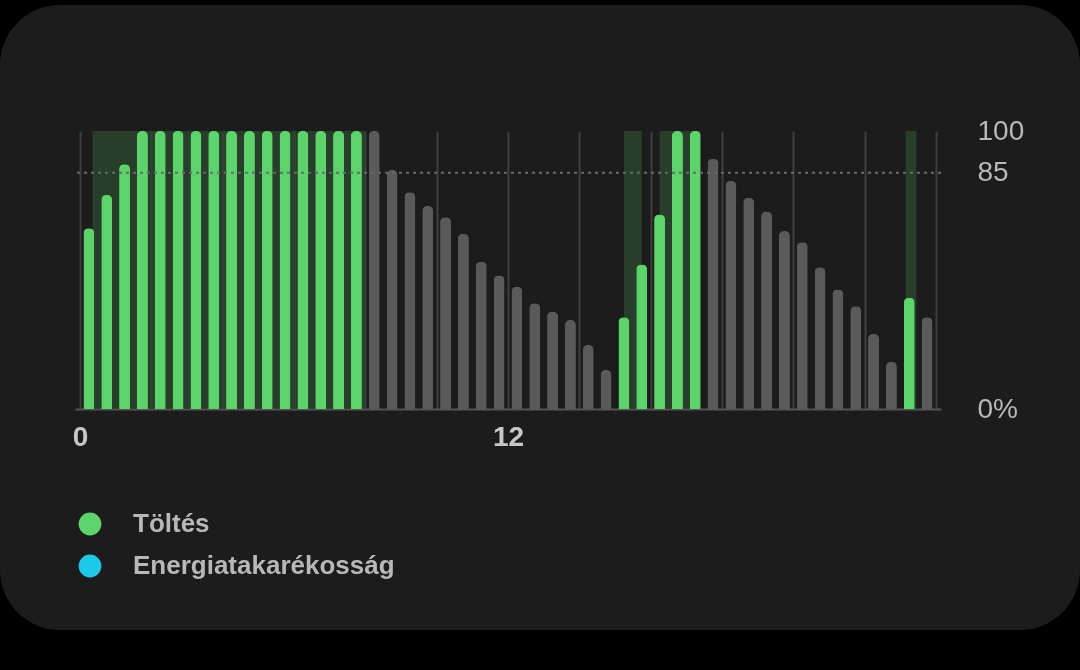 This screenshot has height=670, width=1080. I want to click on legend-label: Töltés, so click(171, 523).